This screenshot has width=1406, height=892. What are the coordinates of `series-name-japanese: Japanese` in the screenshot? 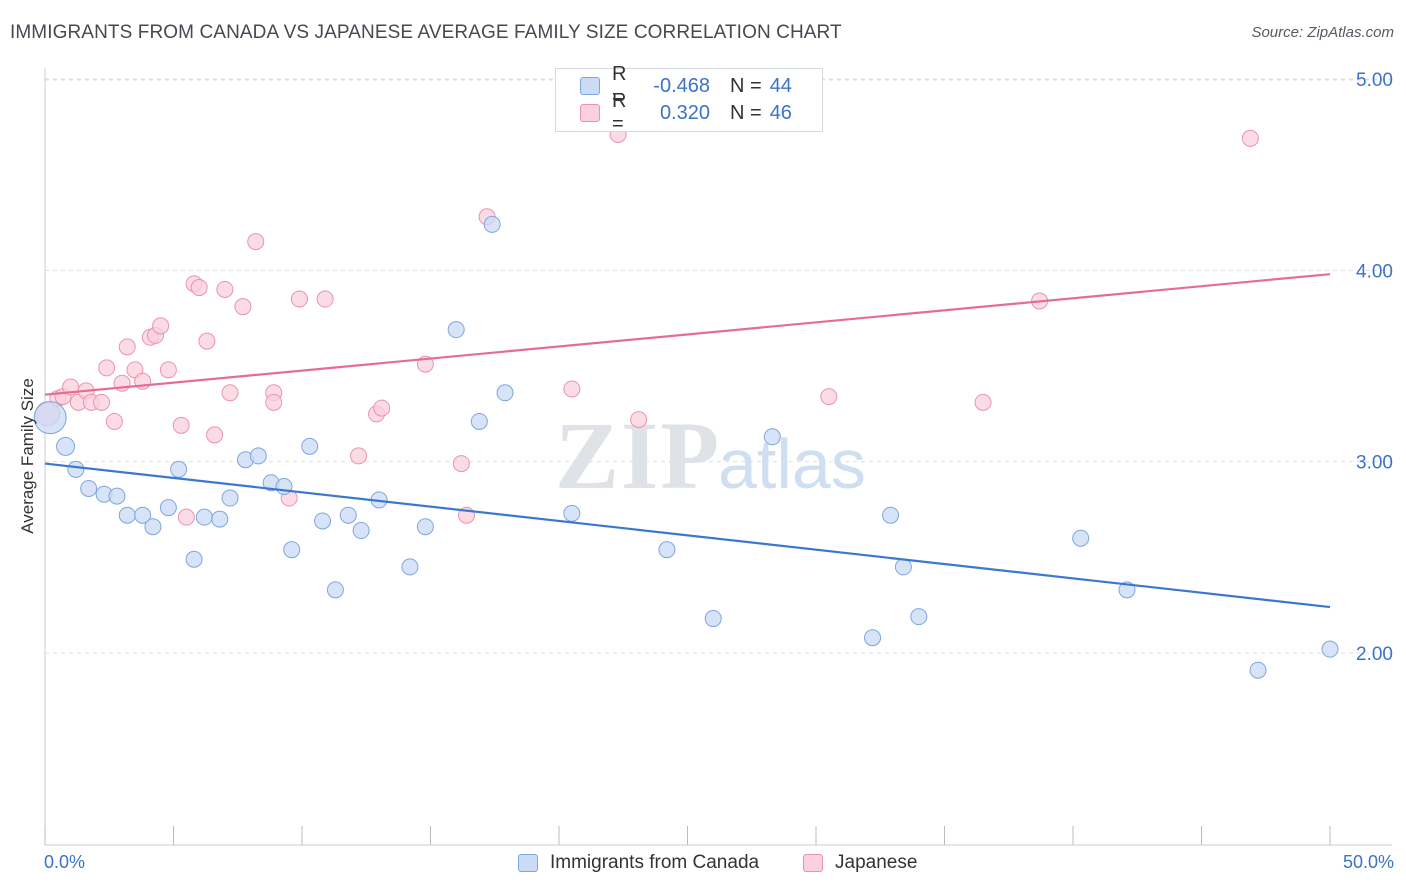 It's located at (876, 862).